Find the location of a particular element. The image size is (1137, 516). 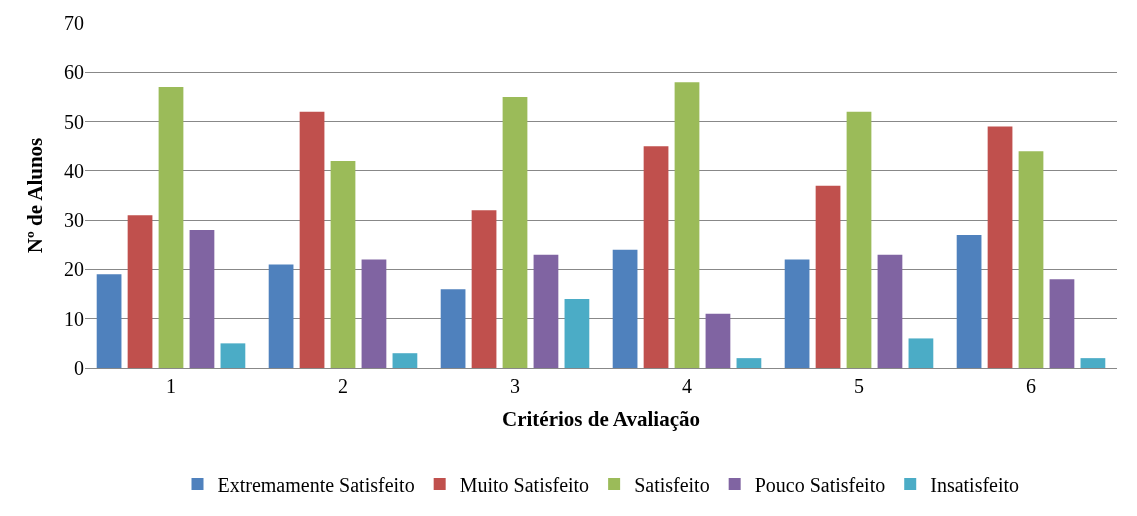

y-tick-label: 20 is located at coordinates (74, 269).